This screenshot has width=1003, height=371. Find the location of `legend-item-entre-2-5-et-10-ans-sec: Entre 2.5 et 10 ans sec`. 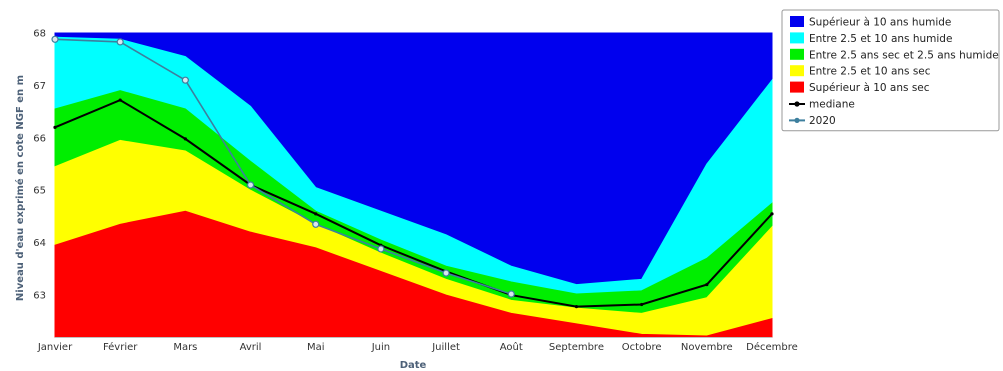

legend-item-entre-2-5-et-10-ans-sec: Entre 2.5 et 10 ans sec is located at coordinates (860, 71).